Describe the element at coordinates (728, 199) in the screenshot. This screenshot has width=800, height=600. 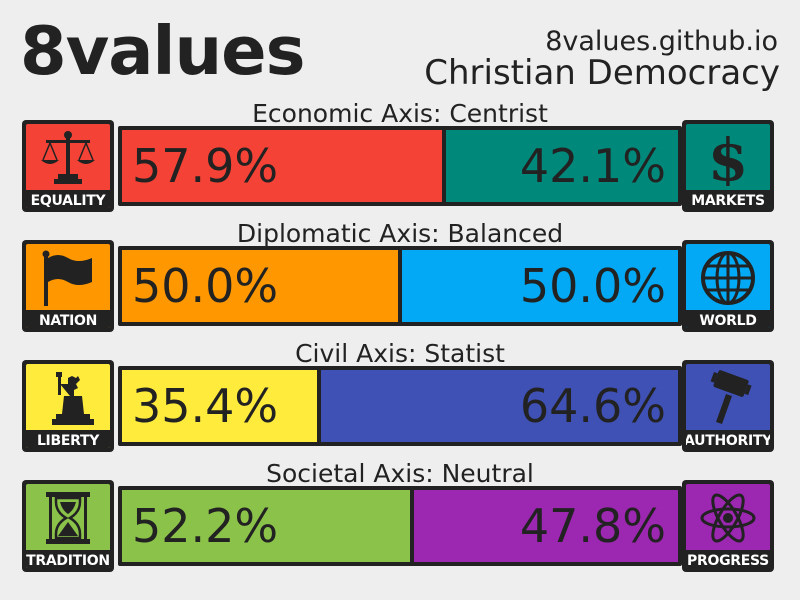
I see `markets-label: MARKETS` at that location.